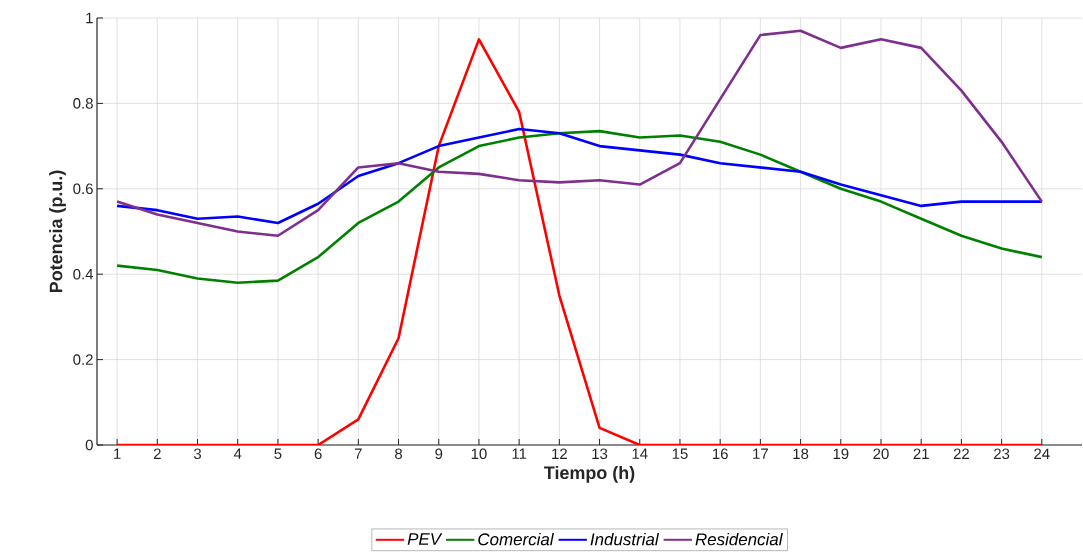 This screenshot has width=1083, height=552. I want to click on x-axis-title: Tiempo (h), so click(589, 474).